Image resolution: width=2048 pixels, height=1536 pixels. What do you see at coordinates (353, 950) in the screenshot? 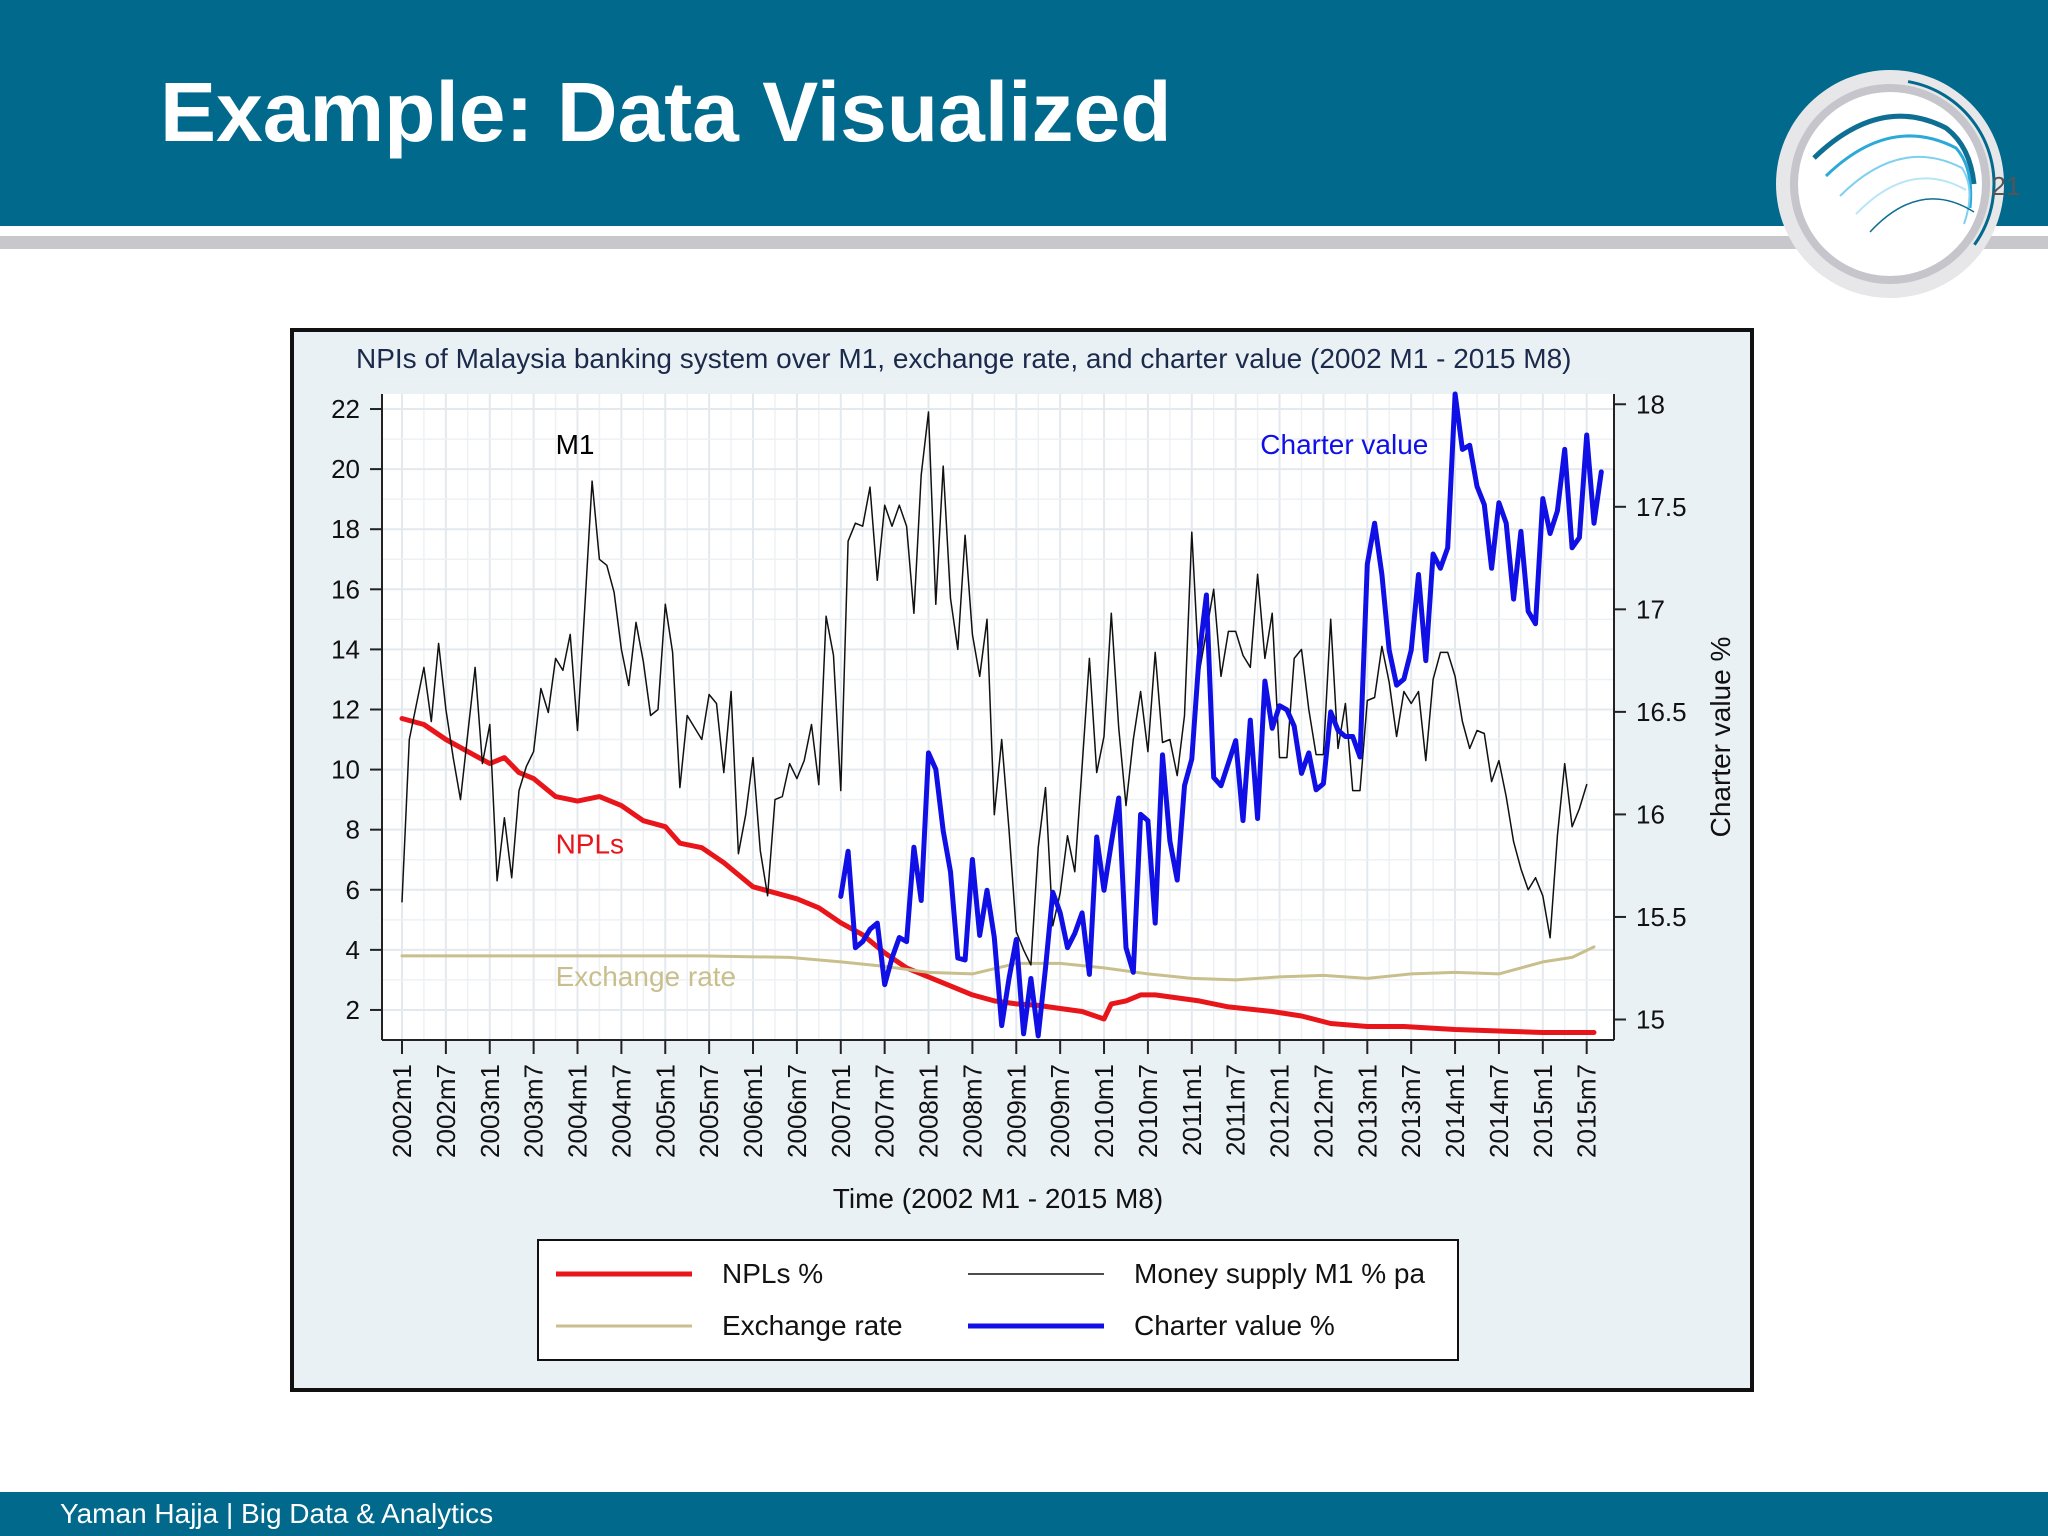
I see `y-tick-label-left: 4` at bounding box center [353, 950].